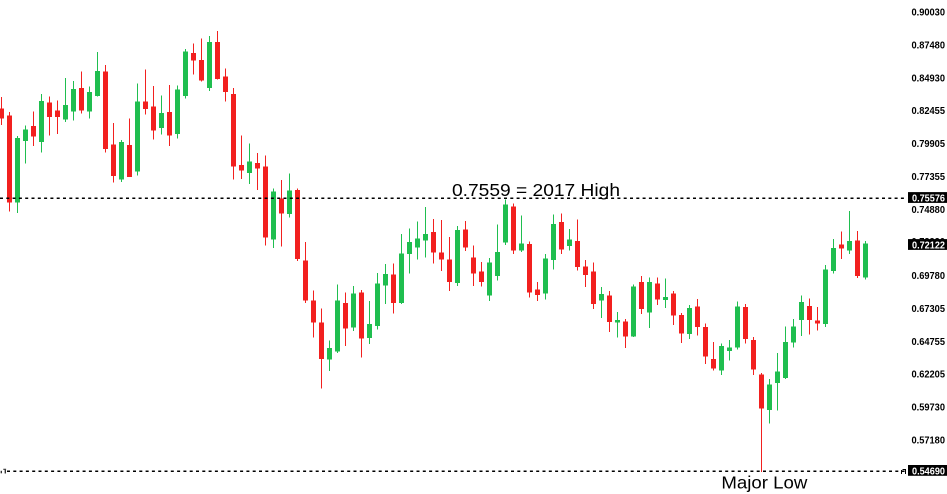  Describe the element at coordinates (929, 375) in the screenshot. I see `svg-text: 0.62205` at that location.